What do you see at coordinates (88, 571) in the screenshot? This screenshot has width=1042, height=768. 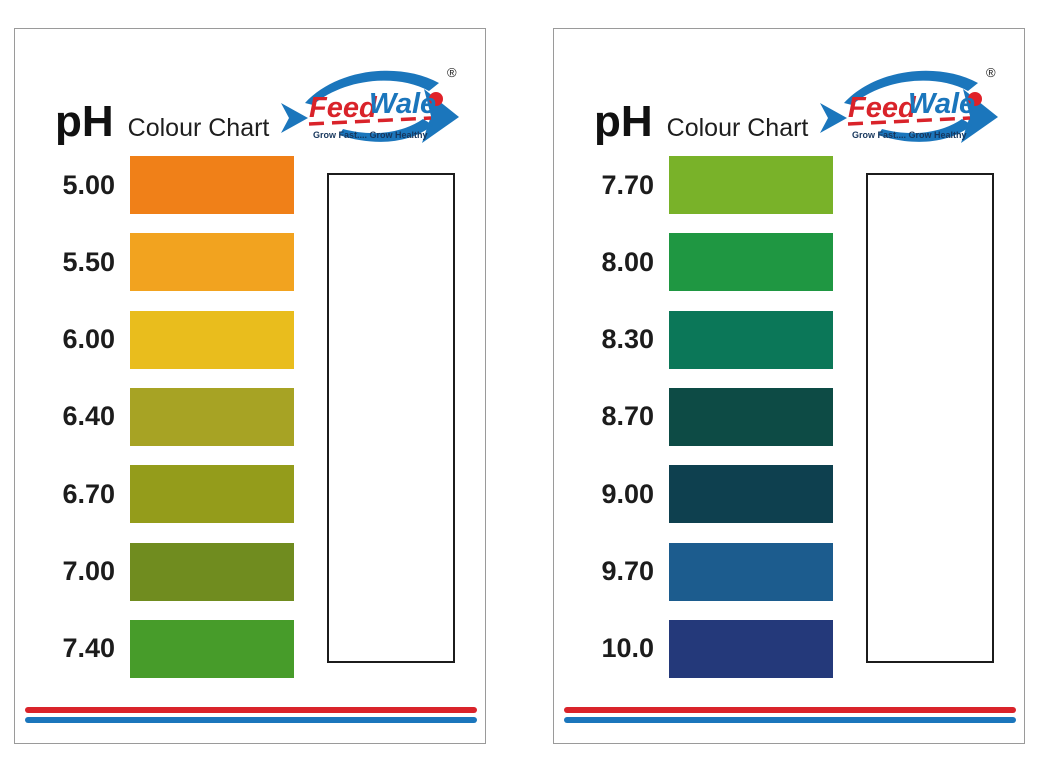 I see `ph-value-label: 7.00` at bounding box center [88, 571].